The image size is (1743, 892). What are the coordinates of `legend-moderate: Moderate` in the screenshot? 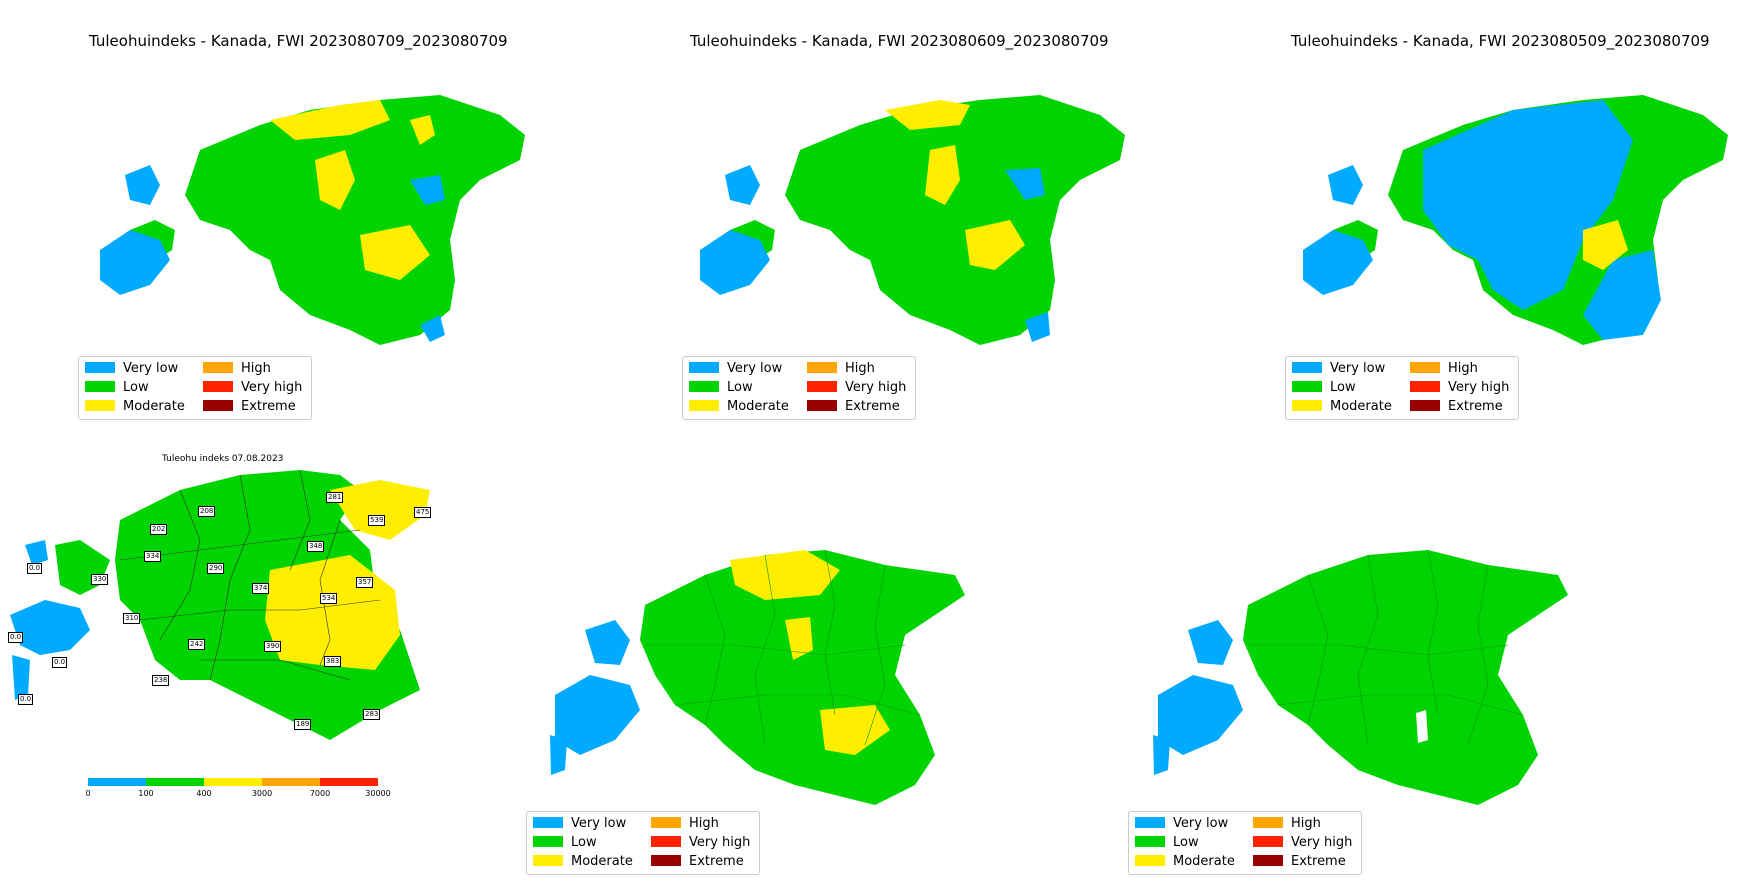 It's located at (1185, 862).